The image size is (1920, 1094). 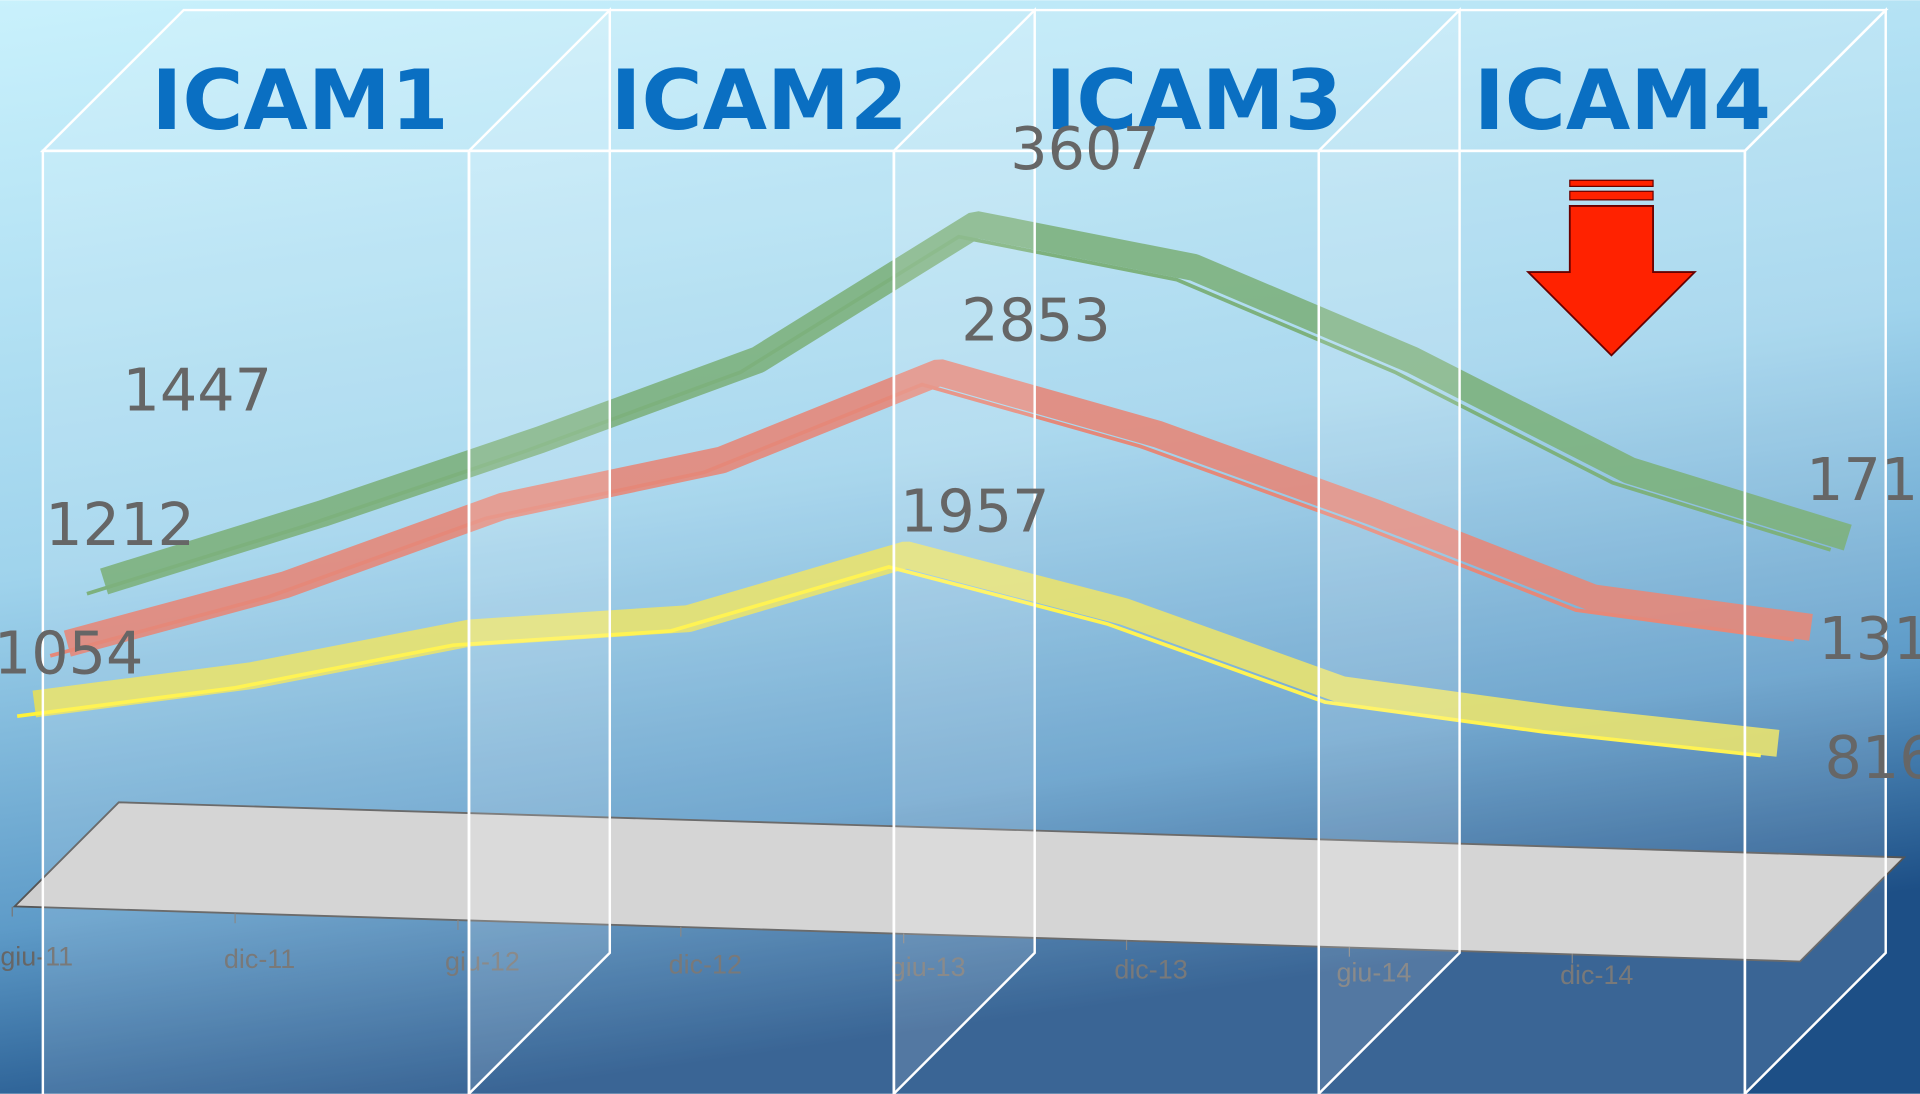 What do you see at coordinates (1193, 100) in the screenshot?
I see `panel-title: ICAM3` at bounding box center [1193, 100].